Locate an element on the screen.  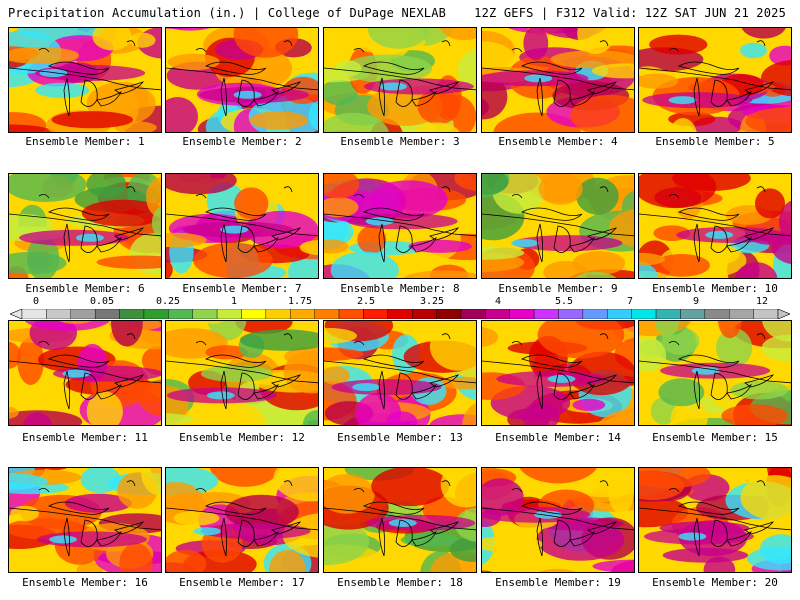
member-caption: Ensemble Member: 1 is located at coordinates (85, 141).